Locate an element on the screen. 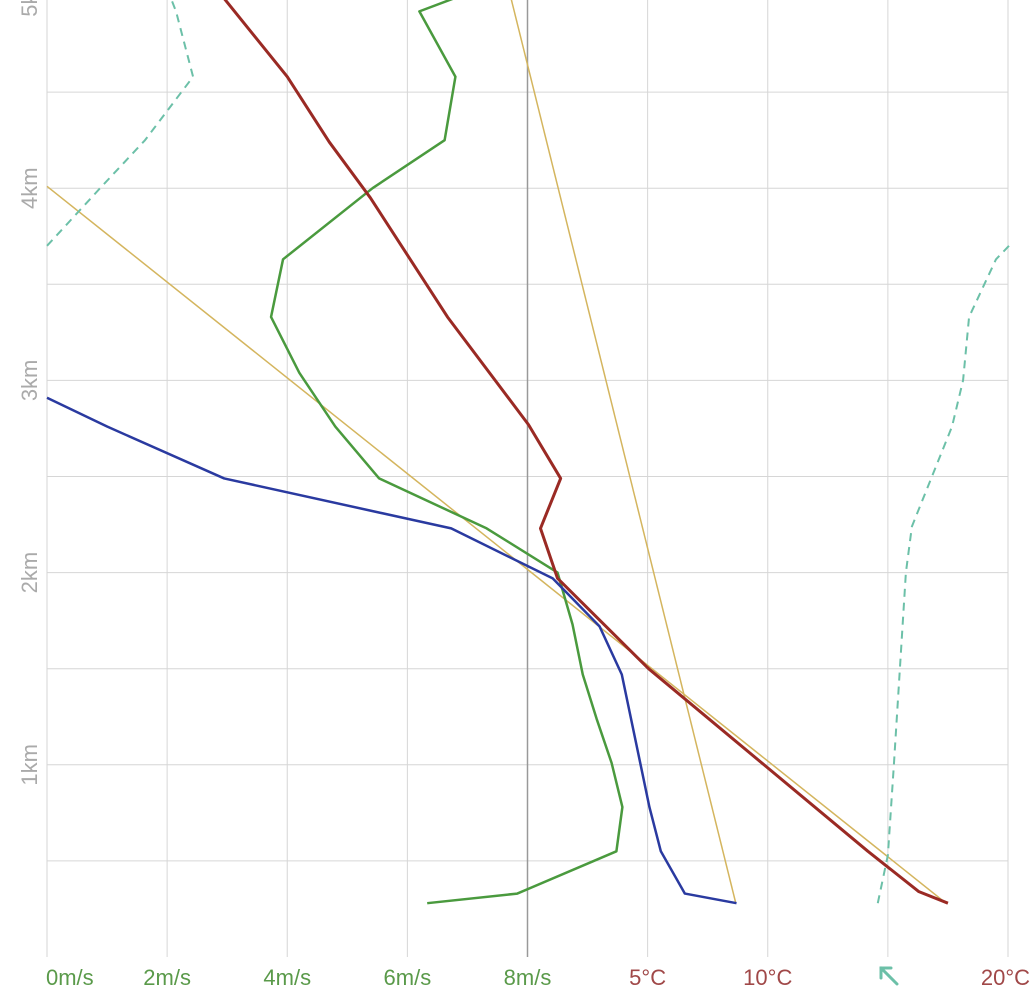 This screenshot has height=1002, width=1034. y-tick-label: 2km is located at coordinates (29, 573).